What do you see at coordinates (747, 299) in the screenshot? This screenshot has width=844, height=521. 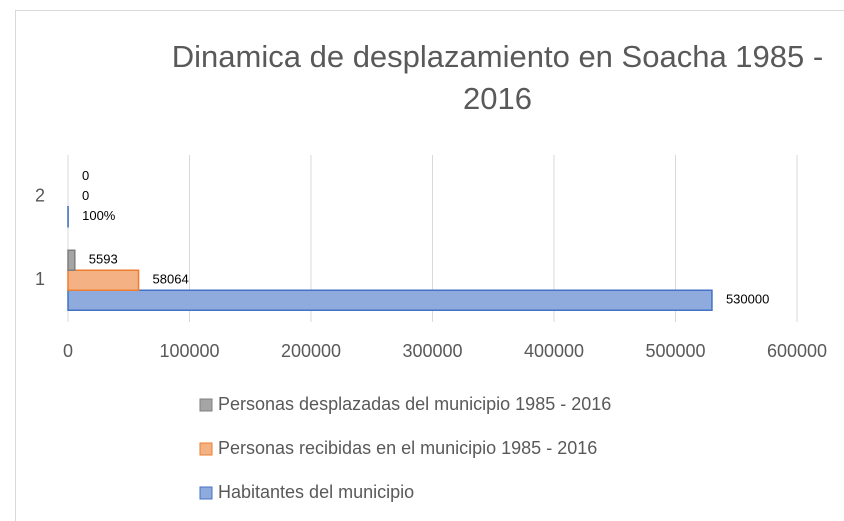 I see `data-label: 530000` at bounding box center [747, 299].